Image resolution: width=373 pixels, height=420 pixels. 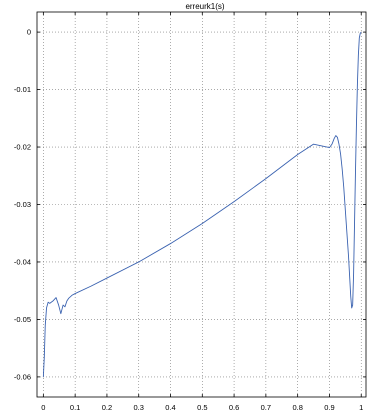 I want to click on x-tick-label-0: 0, so click(x=43, y=407).